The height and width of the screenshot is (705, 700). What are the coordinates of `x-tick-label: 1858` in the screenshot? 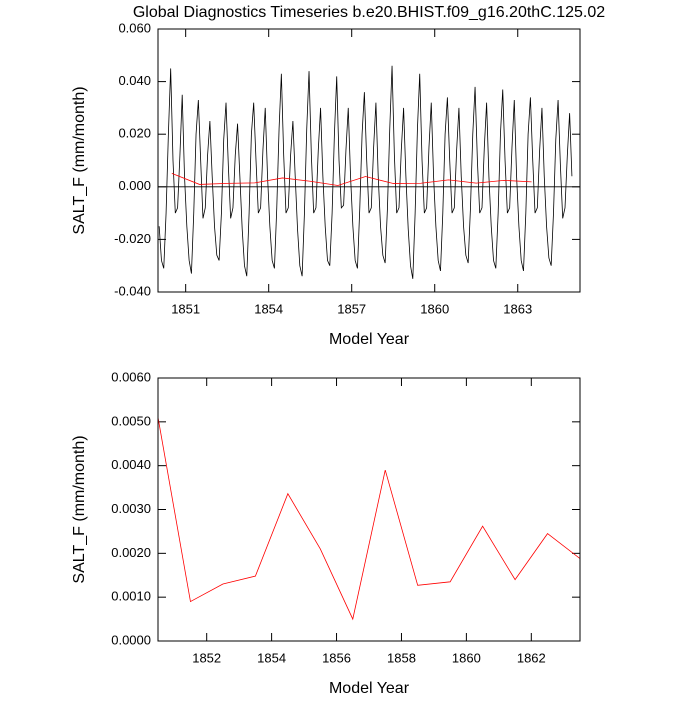 It's located at (401, 657).